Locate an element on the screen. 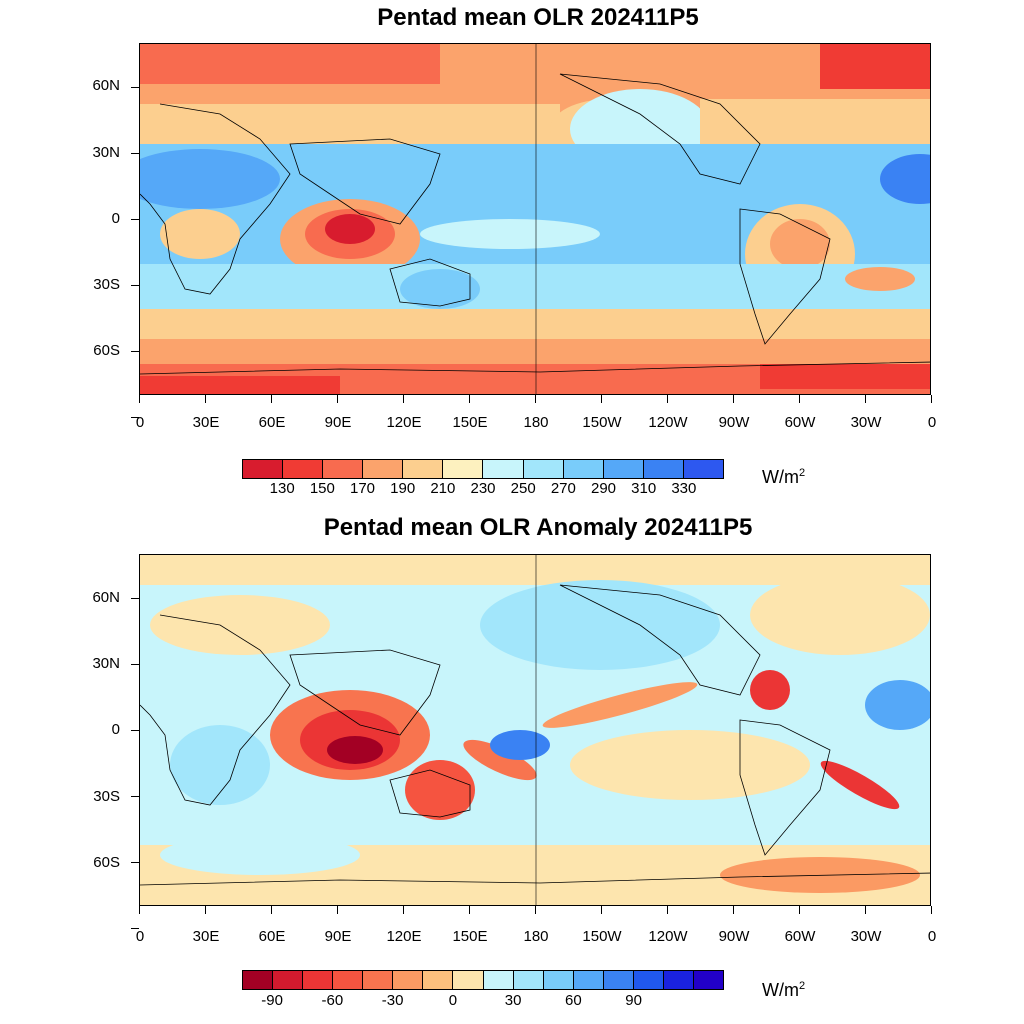 The image size is (1024, 1024). lon-label: 120E is located at coordinates (404, 936).